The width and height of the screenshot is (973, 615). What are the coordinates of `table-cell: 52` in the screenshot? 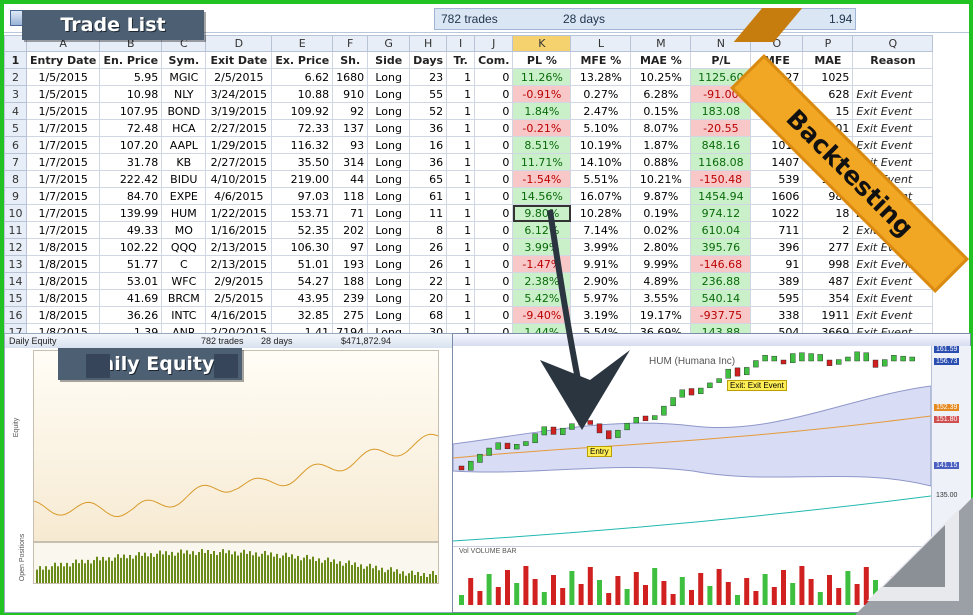 It's located at (428, 111).